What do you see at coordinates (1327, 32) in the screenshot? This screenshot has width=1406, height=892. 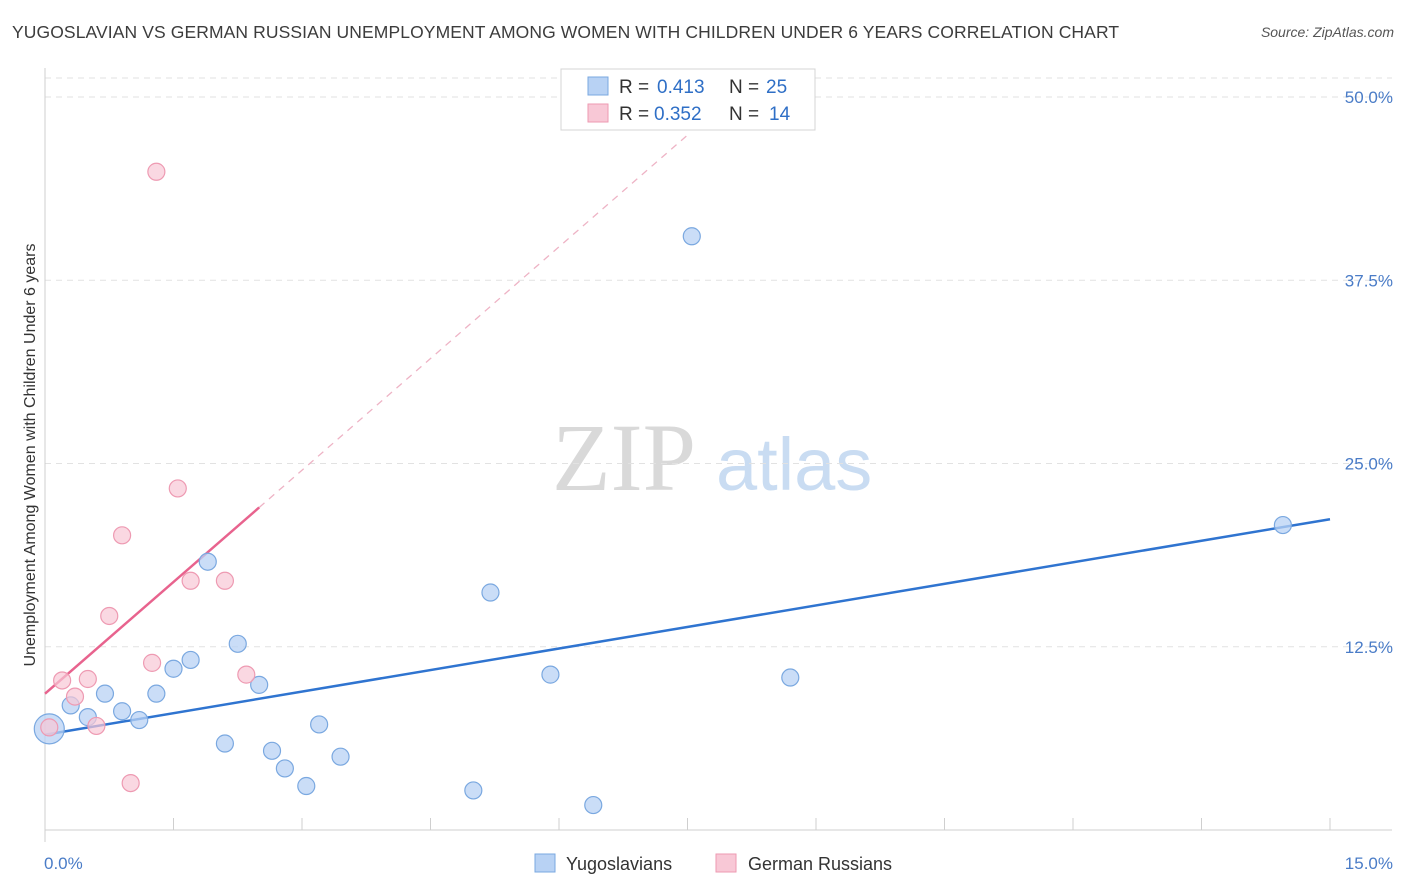 I see `source-label: Source: ZipAtlas.com` at bounding box center [1327, 32].